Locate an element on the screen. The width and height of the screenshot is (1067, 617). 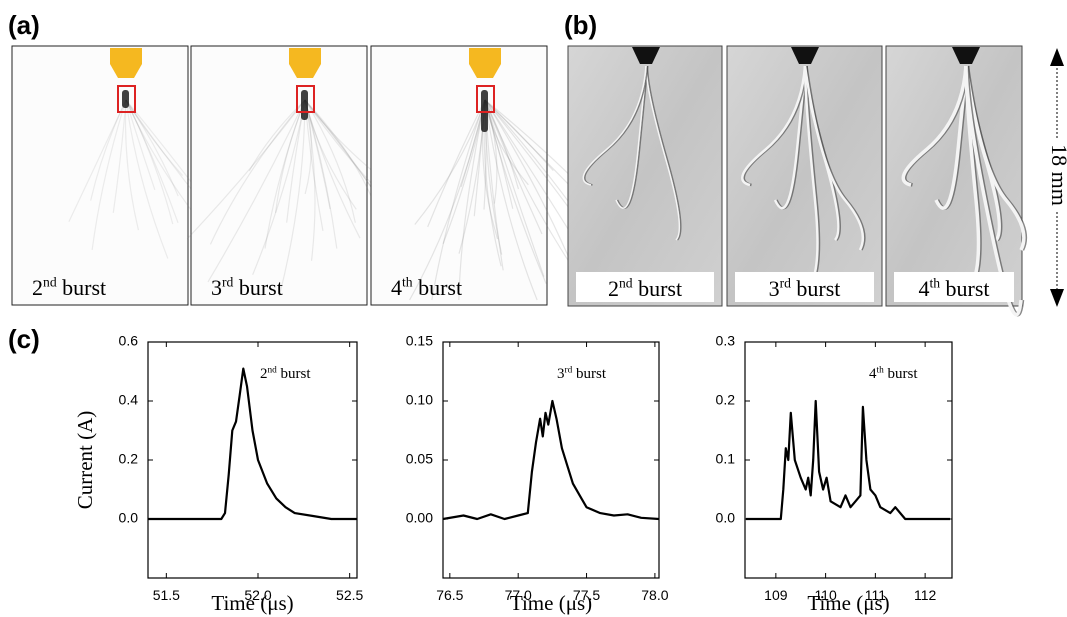
image-frame is located at coordinates (459, 175).